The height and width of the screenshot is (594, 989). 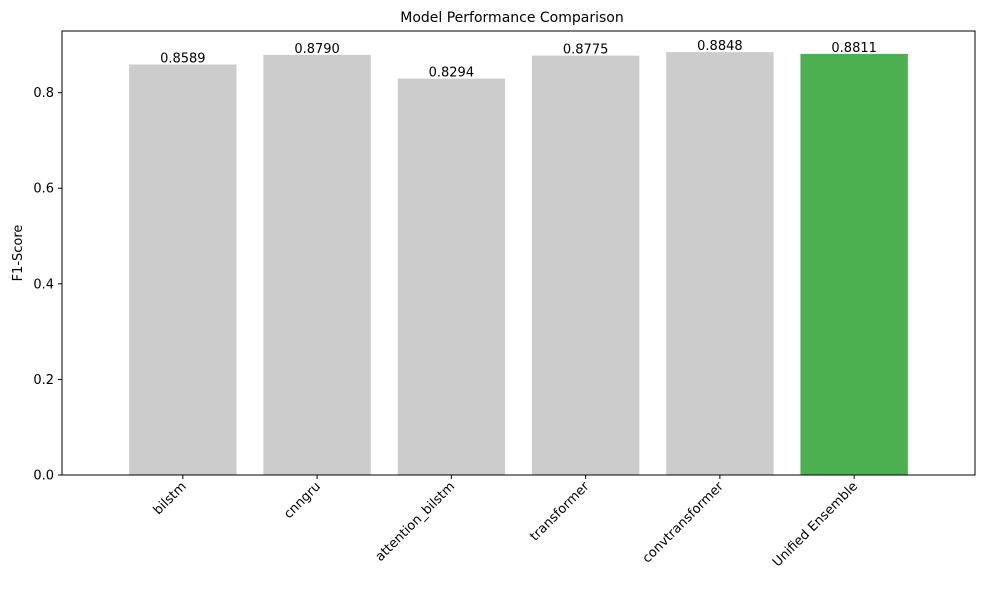 What do you see at coordinates (815, 524) in the screenshot?
I see `x-tick-label: Unified Ensemble` at bounding box center [815, 524].